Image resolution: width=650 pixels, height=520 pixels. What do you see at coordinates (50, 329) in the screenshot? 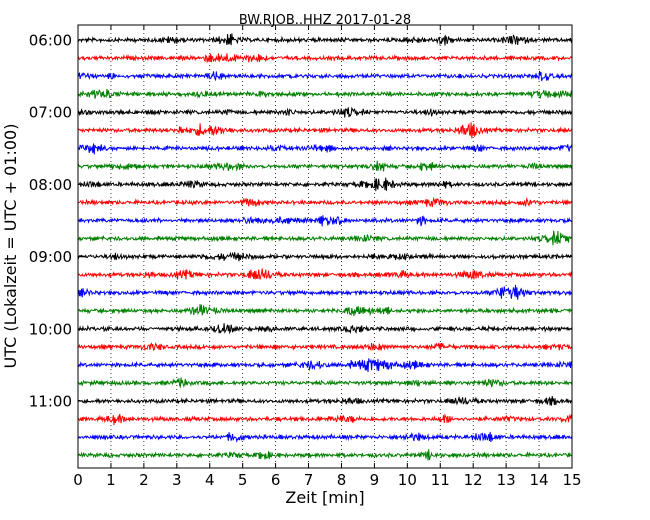
I see `y-tick-label: 10:00` at bounding box center [50, 329].